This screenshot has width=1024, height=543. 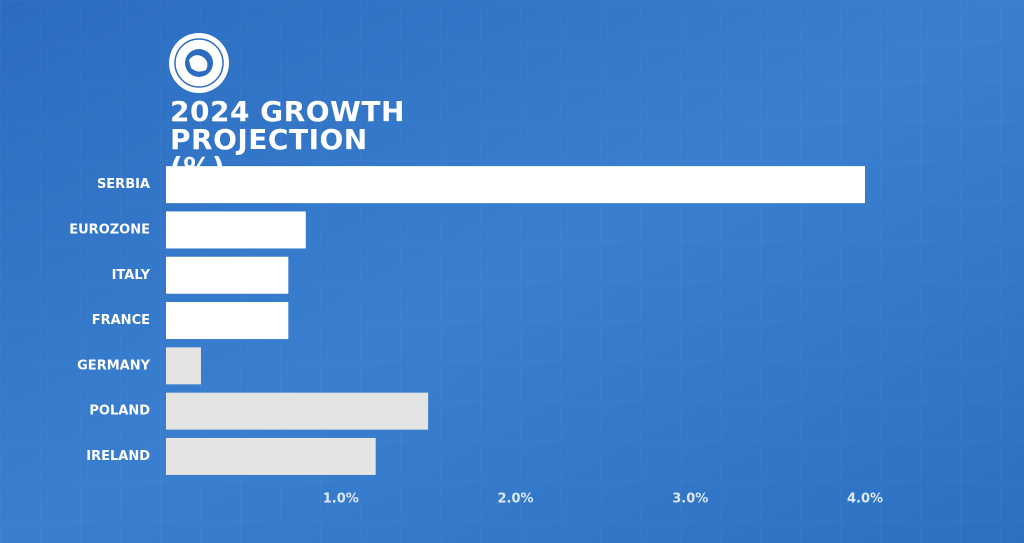 What do you see at coordinates (131, 275) in the screenshot?
I see `y-tick-label: ITALY` at bounding box center [131, 275].